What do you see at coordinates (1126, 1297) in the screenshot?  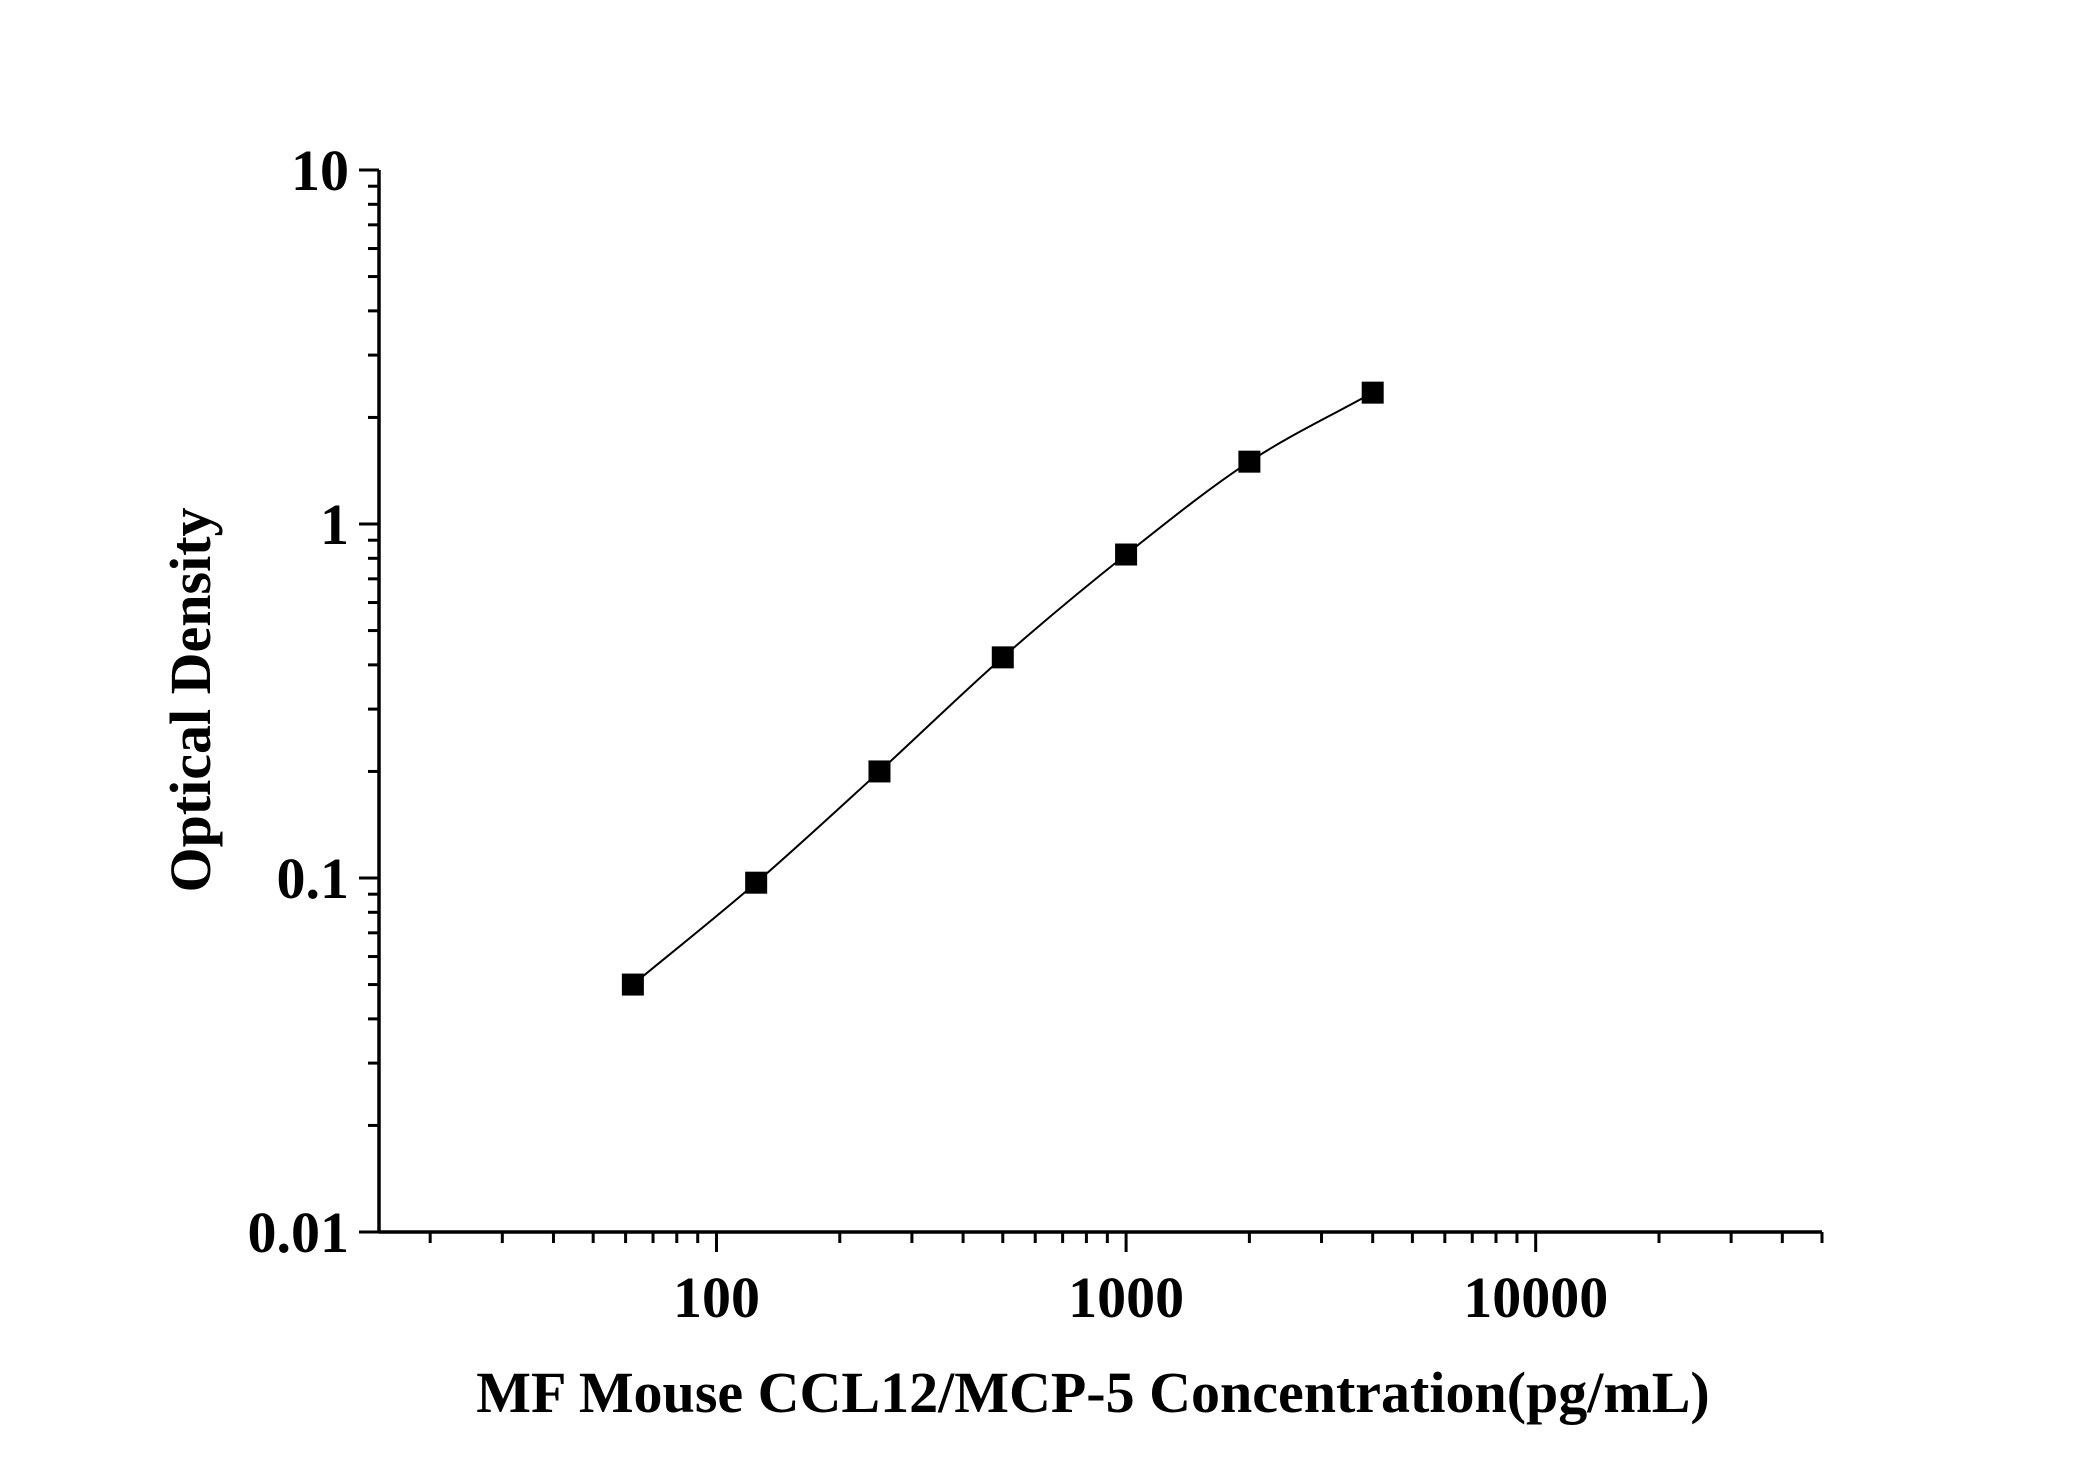 I see `x-tick-label: 1000` at bounding box center [1126, 1297].